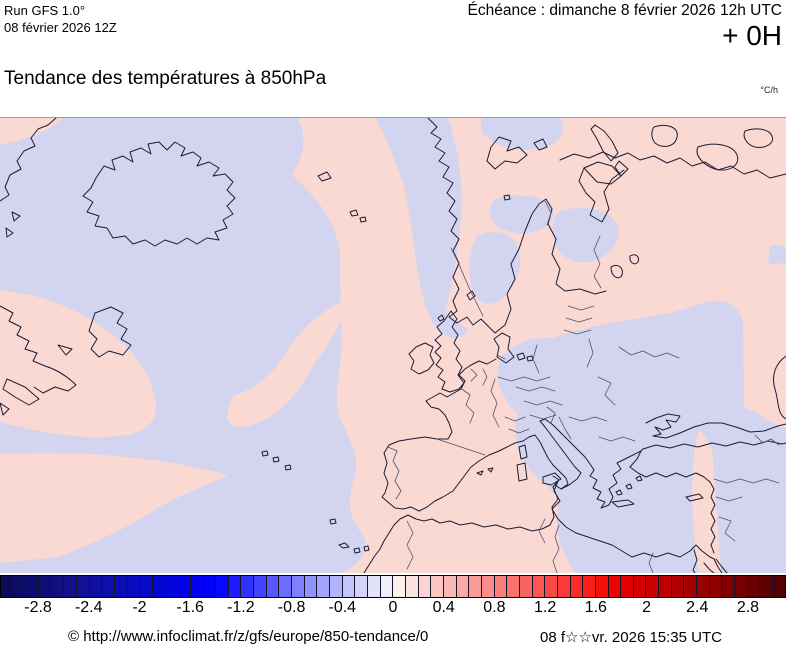  Describe the element at coordinates (60, 27) in the screenshot. I see `run-date-label: 08 février 2026 12Z` at that location.